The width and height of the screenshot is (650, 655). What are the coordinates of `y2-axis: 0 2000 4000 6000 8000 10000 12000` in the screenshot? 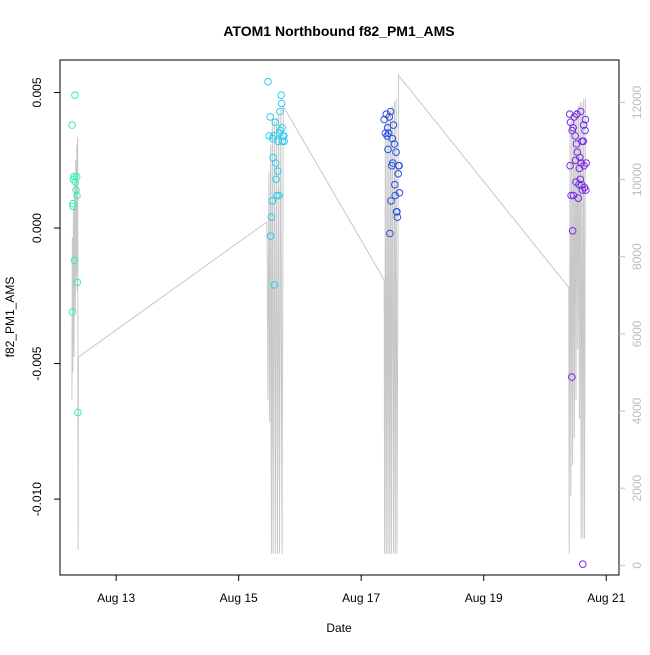 It's located at (631, 327).